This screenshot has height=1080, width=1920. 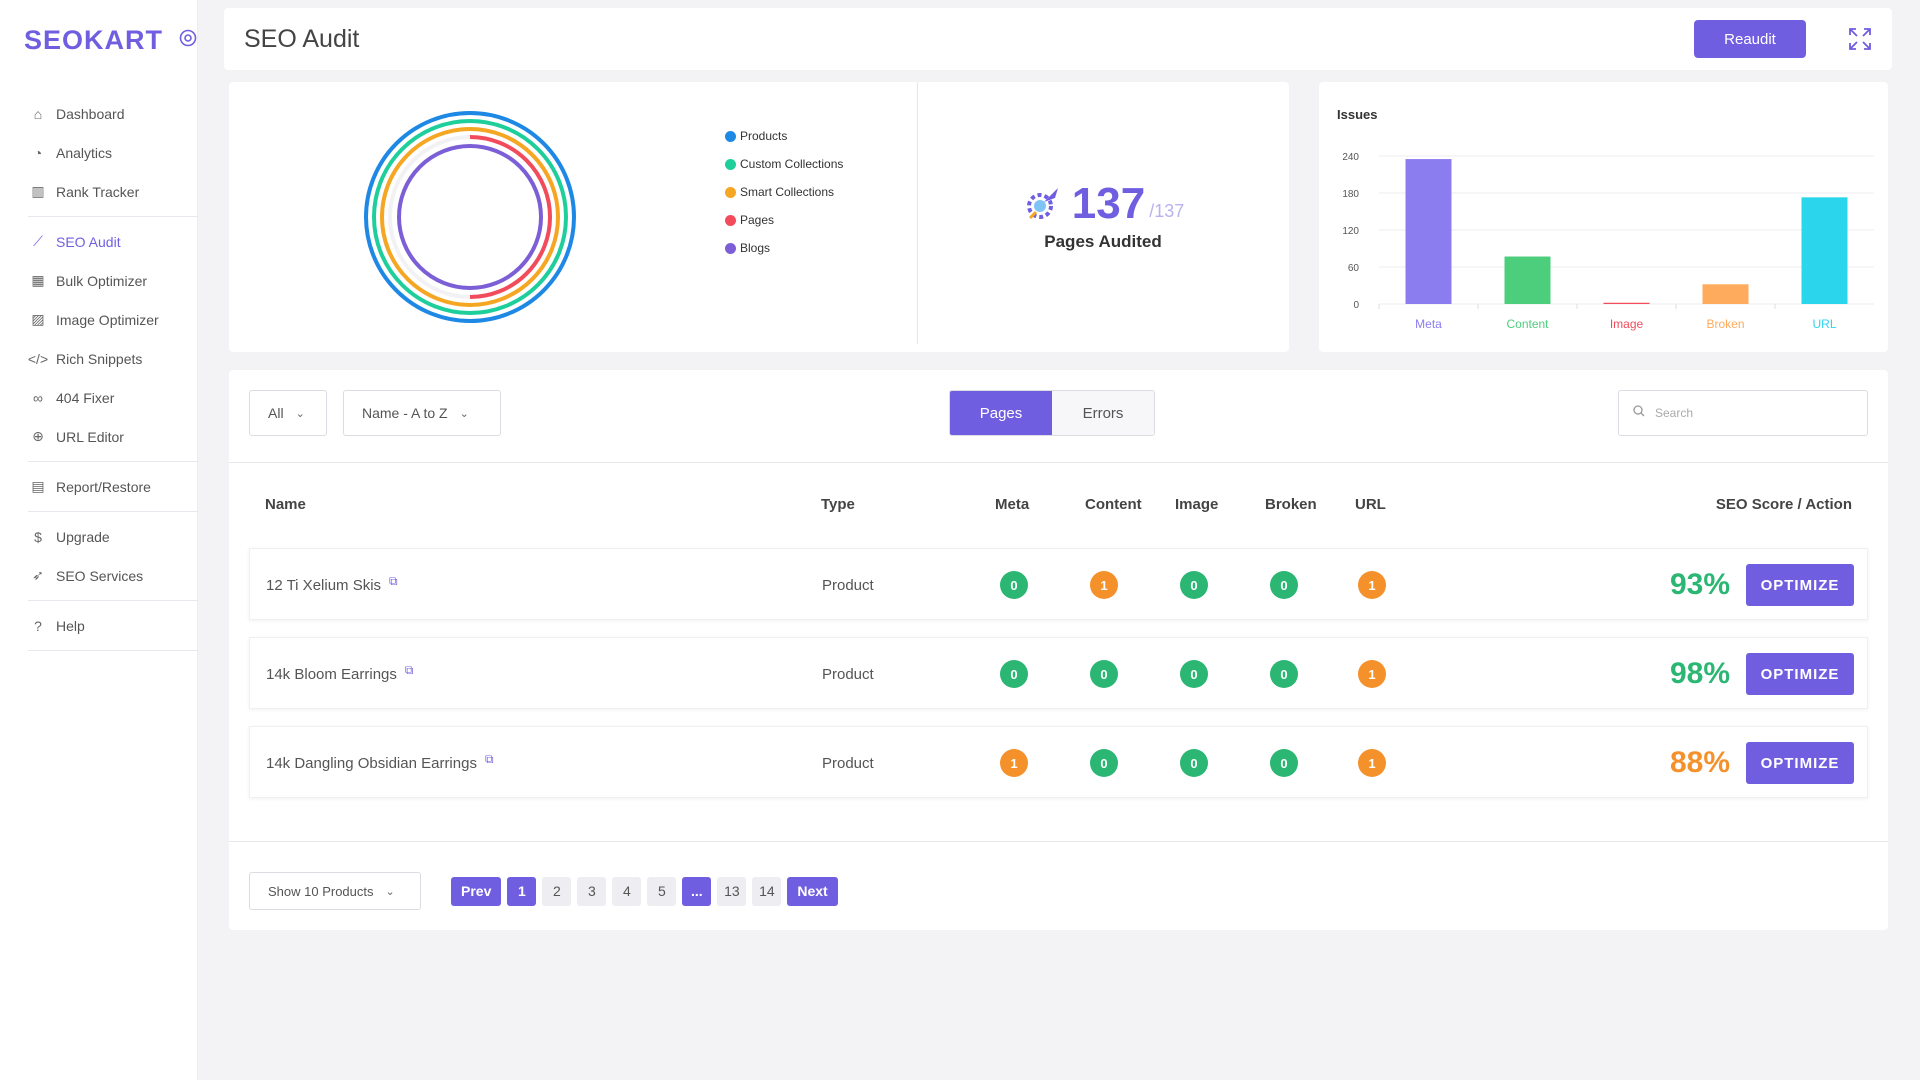 I want to click on header-actions: Reaudit, so click(x=1783, y=39).